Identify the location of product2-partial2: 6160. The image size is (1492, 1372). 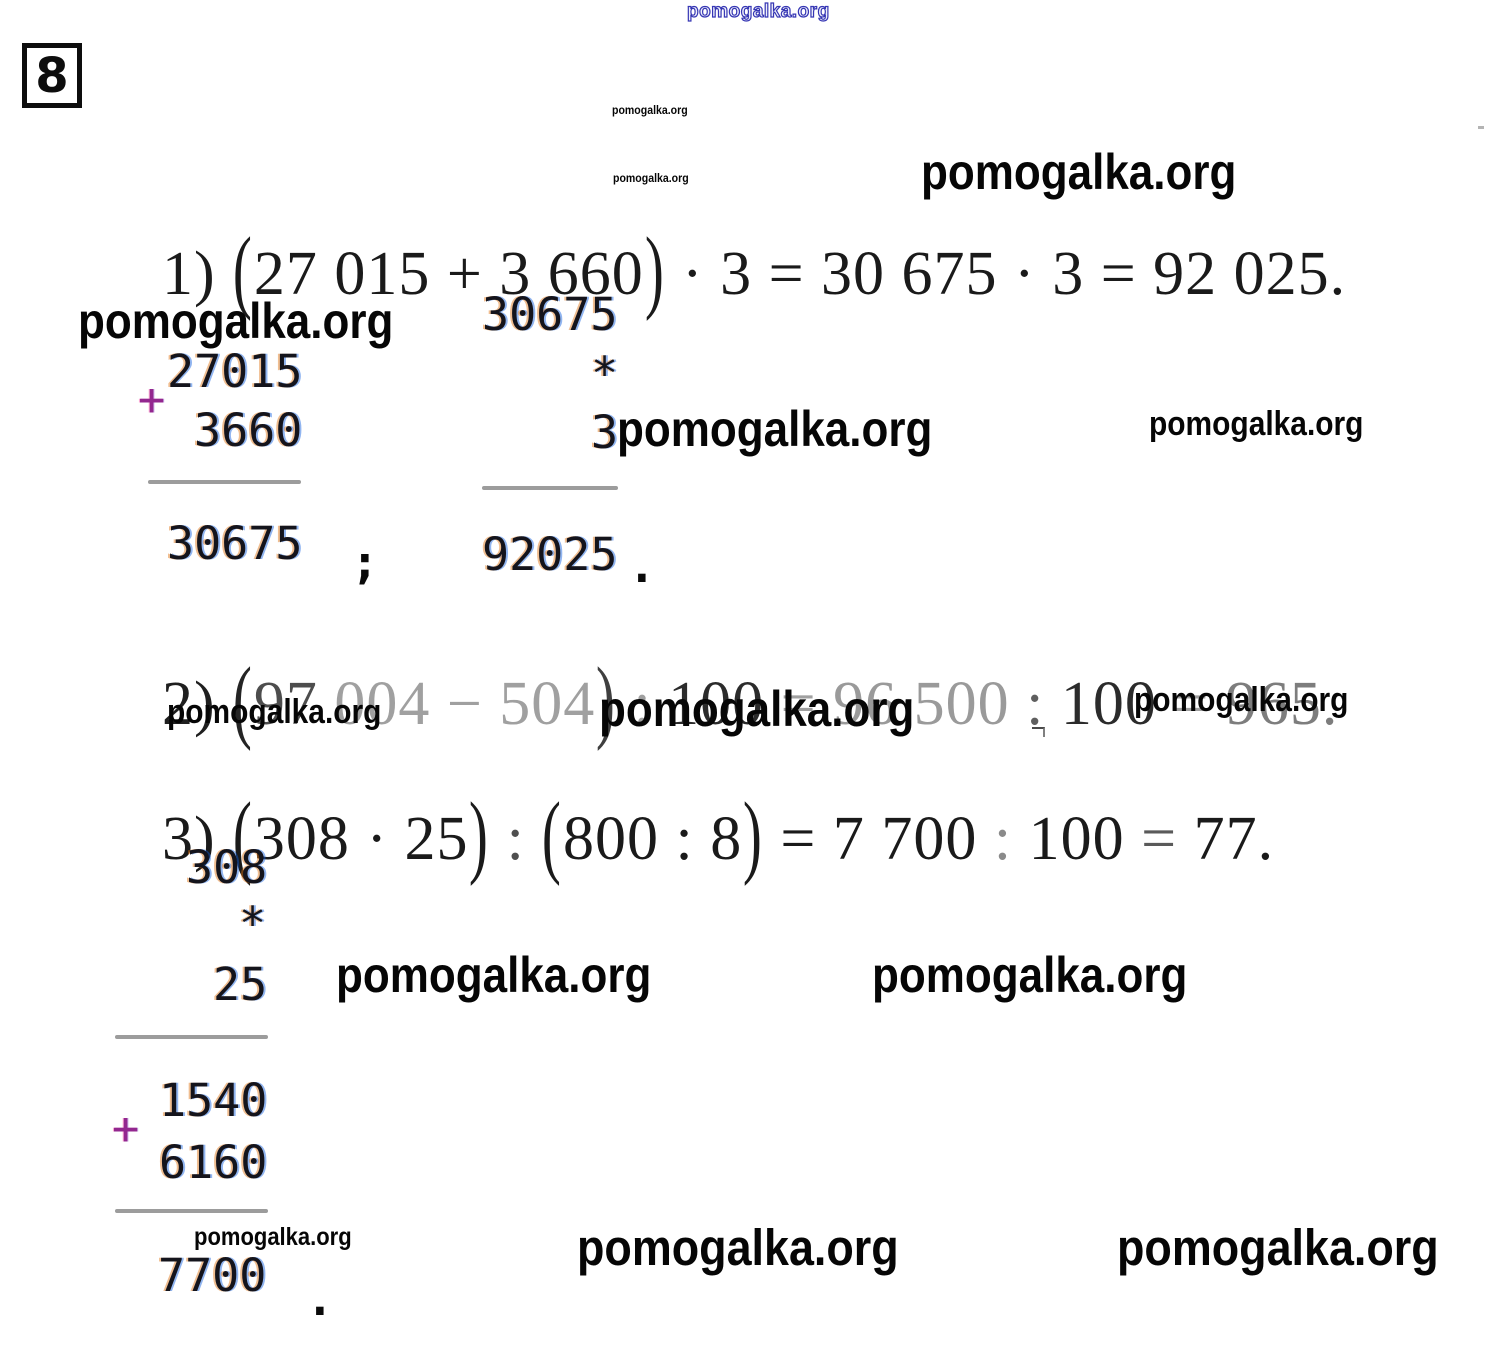
(213, 1162).